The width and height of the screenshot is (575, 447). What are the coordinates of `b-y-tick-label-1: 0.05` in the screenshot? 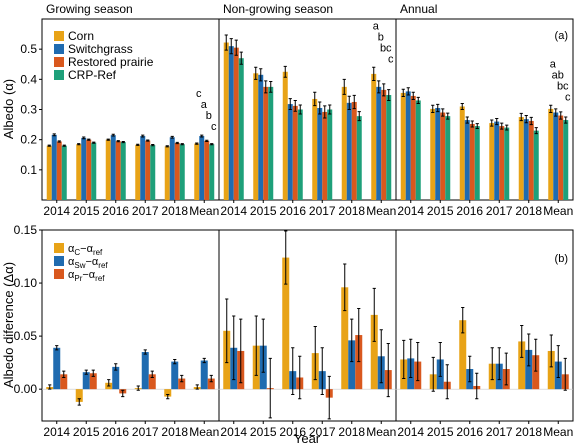 It's located at (26, 336).